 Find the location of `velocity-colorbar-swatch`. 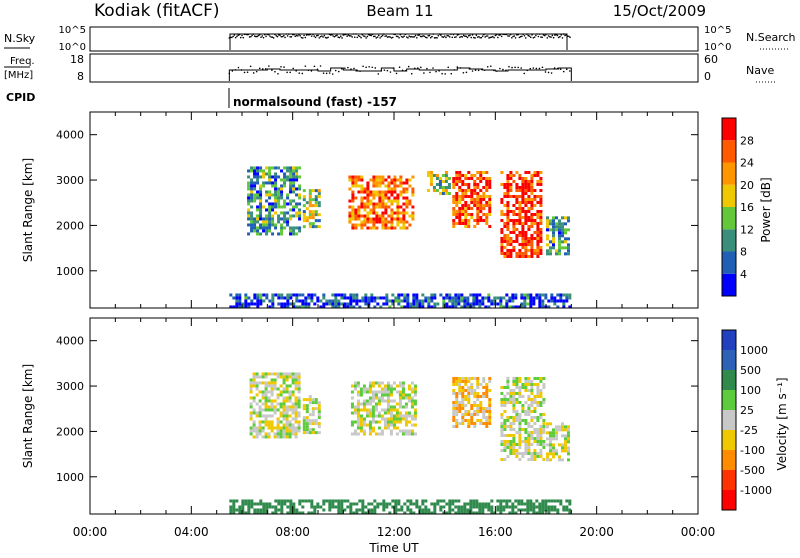

velocity-colorbar-swatch is located at coordinates (729, 360).